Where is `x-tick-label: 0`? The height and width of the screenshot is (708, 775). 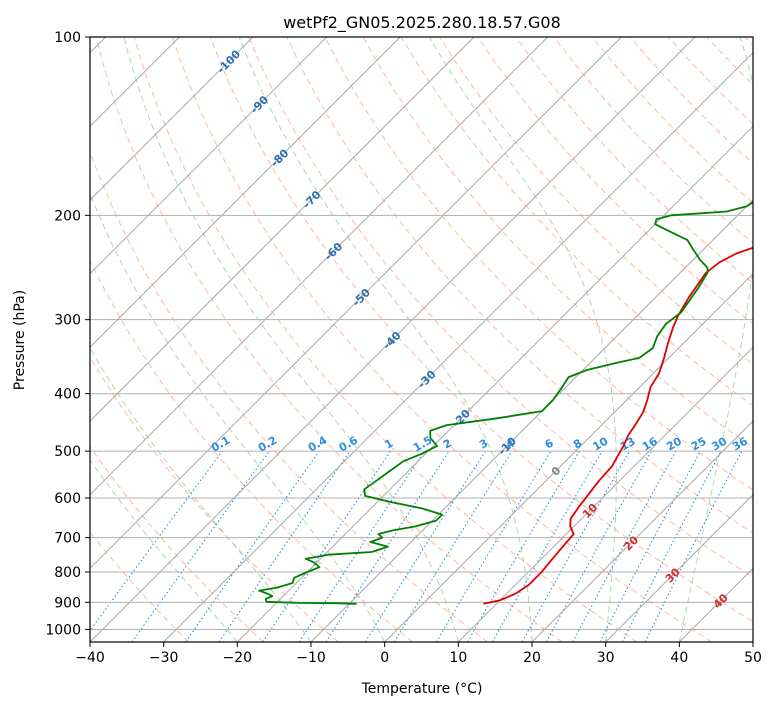
x-tick-label: 0 is located at coordinates (384, 658).